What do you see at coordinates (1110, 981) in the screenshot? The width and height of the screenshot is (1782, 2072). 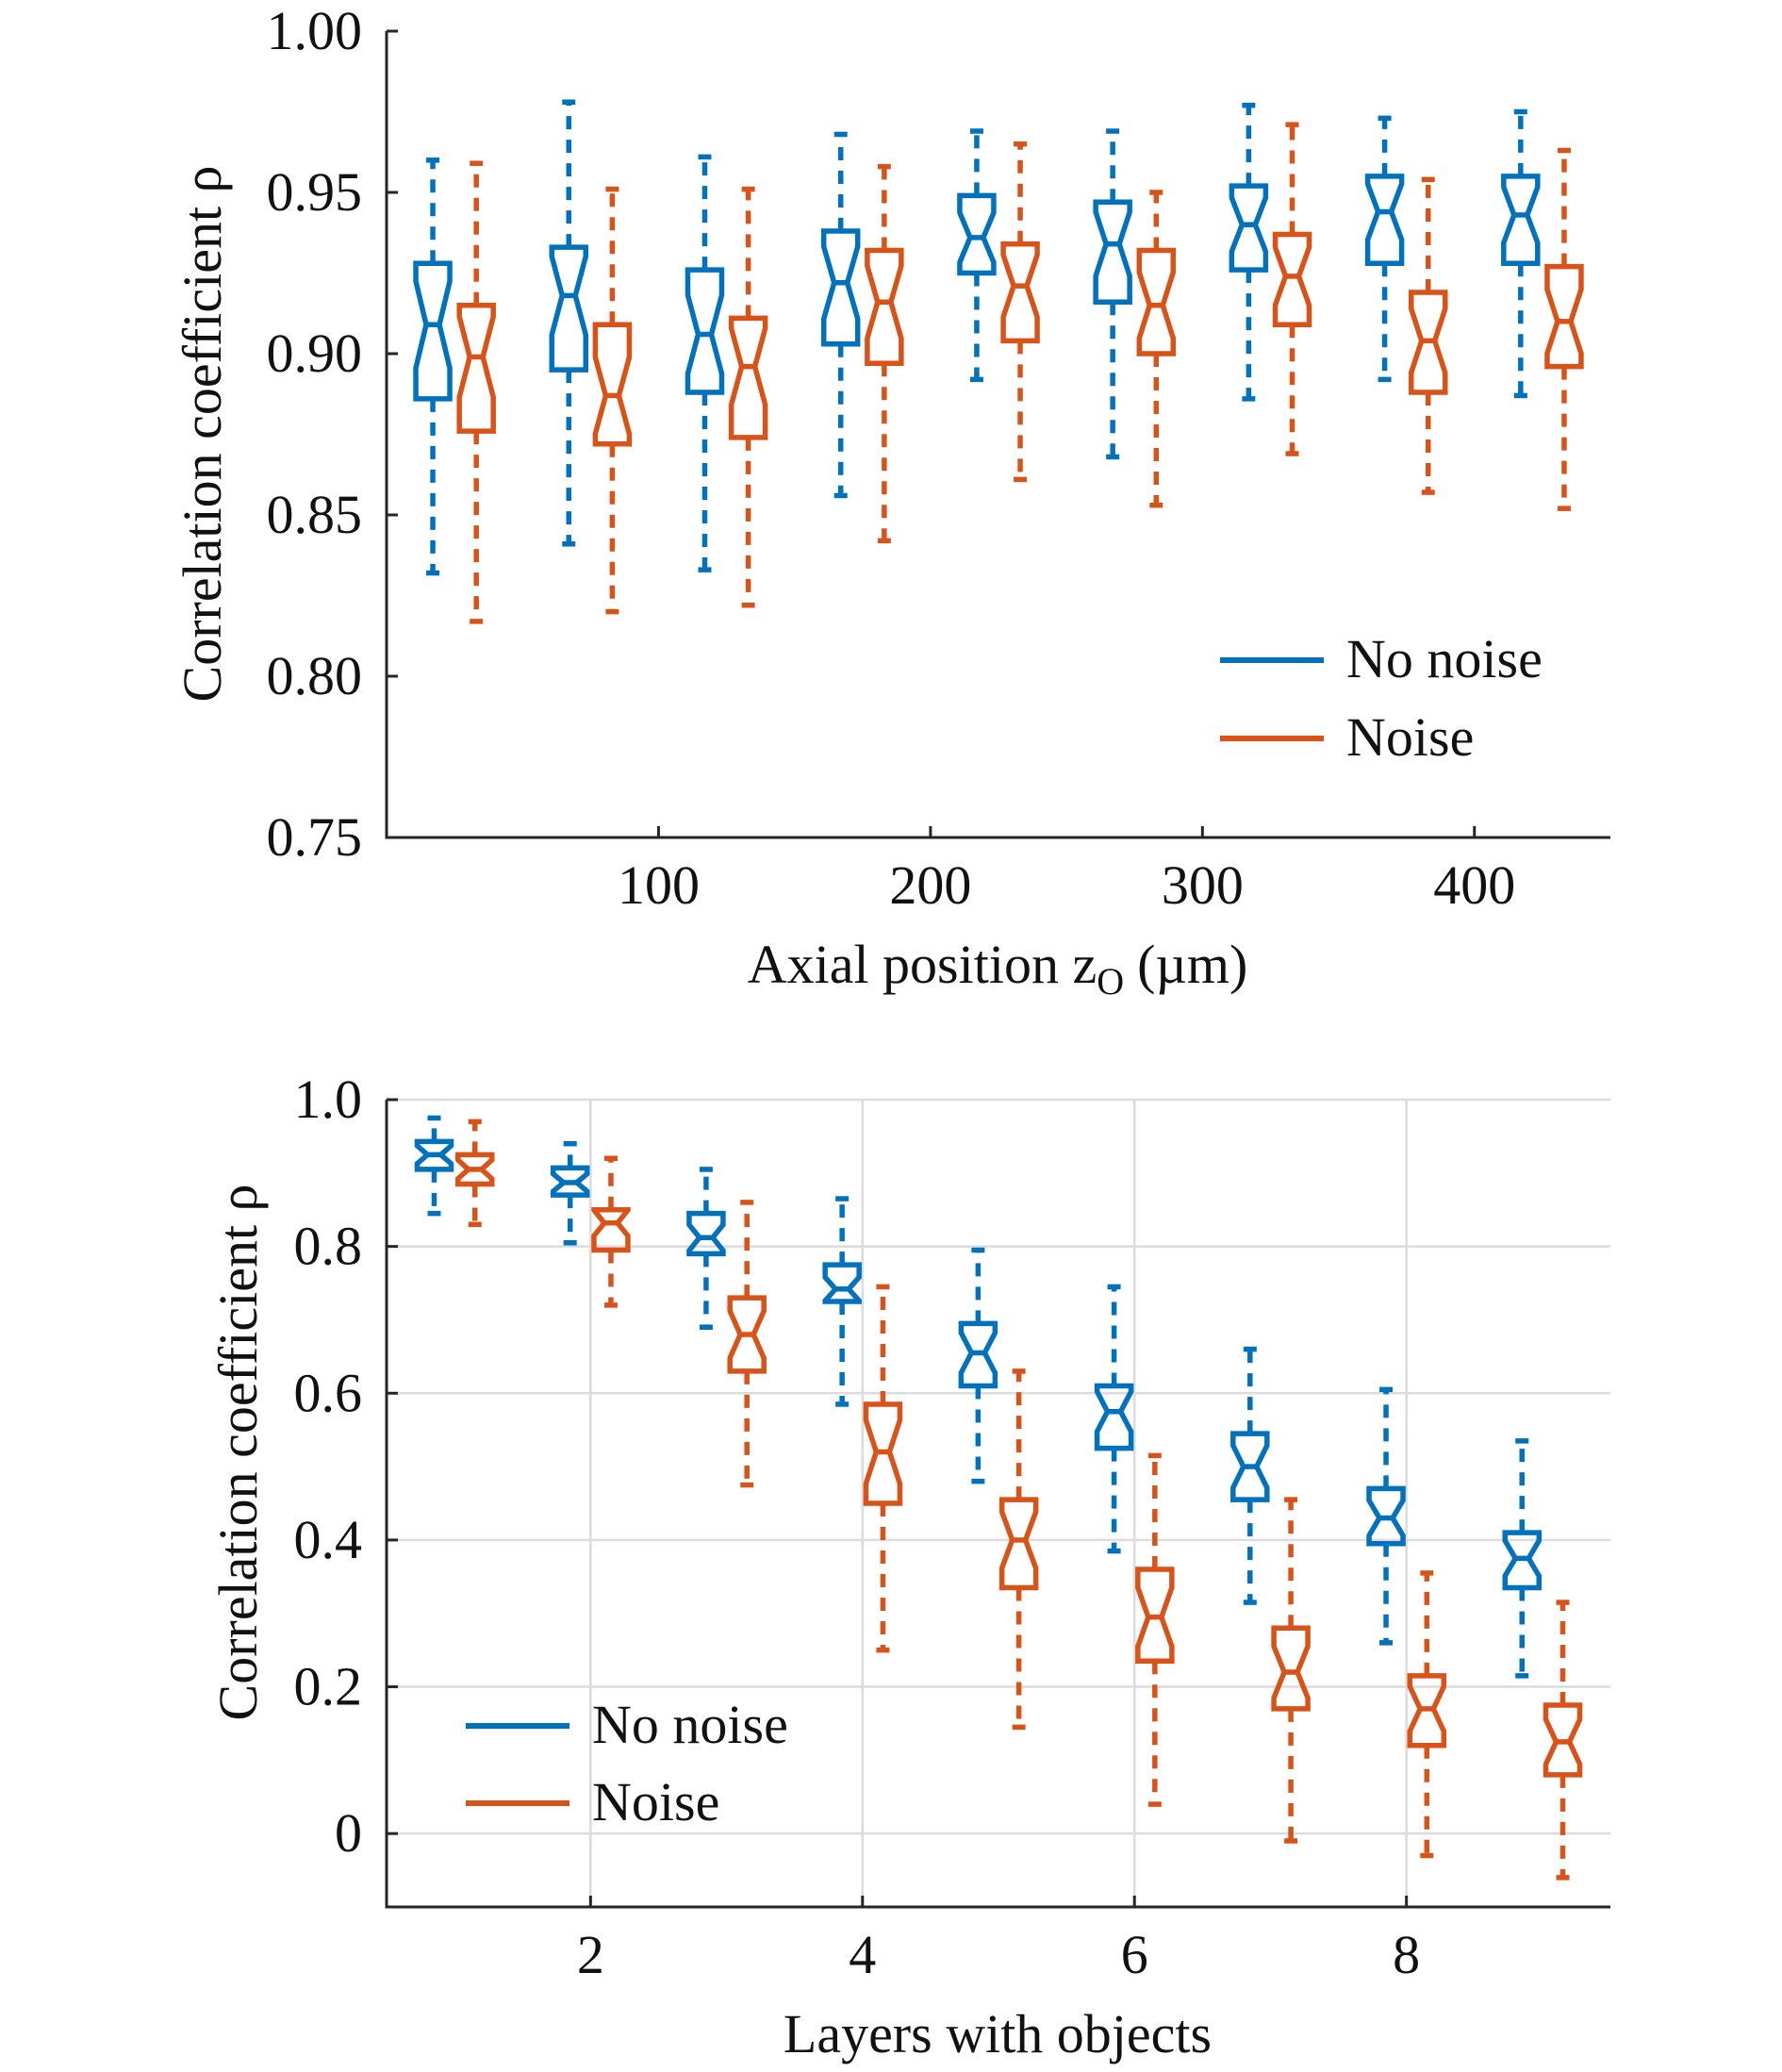 I see `x-axis-label-subscript: O` at bounding box center [1110, 981].